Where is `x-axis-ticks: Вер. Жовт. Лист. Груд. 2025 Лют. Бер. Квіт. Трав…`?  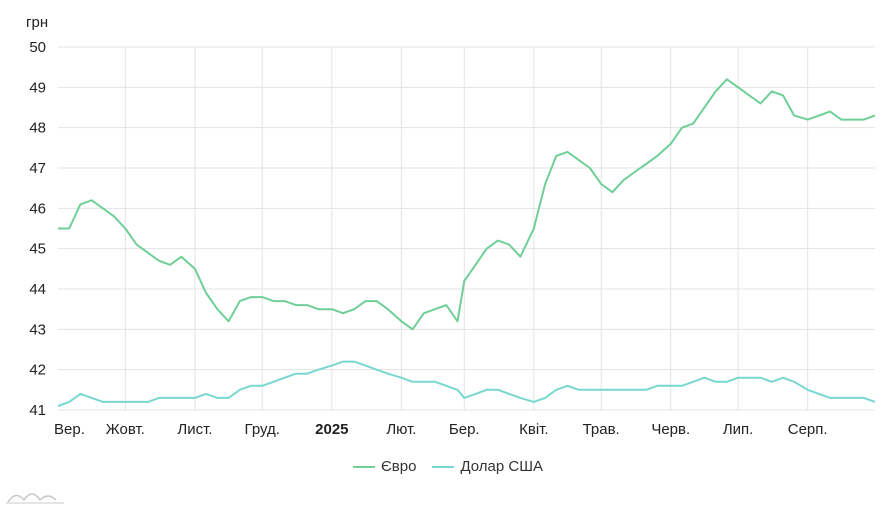
x-axis-ticks: Вер. Жовт. Лист. Груд. 2025 Лют. Бер. Квіт. Трав… is located at coordinates (441, 429).